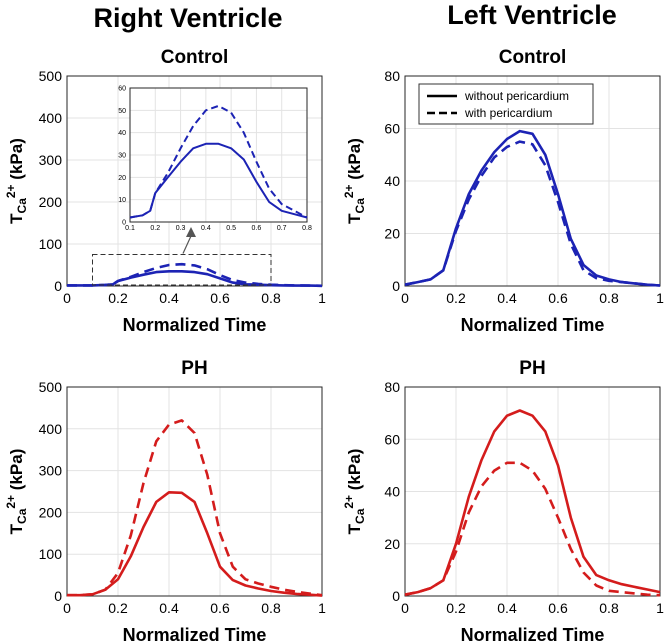 This screenshot has width=671, height=643. Describe the element at coordinates (187, 18) in the screenshot. I see `title-right-ventricle: Right Ventricle` at that location.